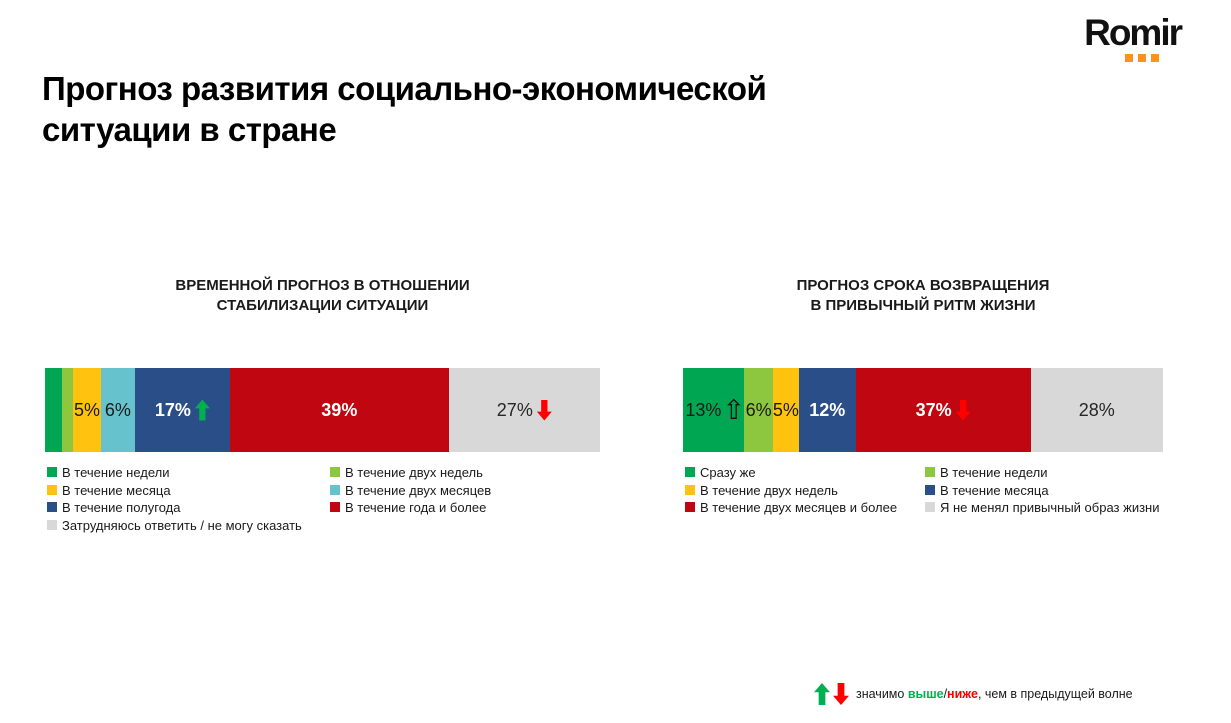 This screenshot has width=1231, height=723. What do you see at coordinates (962, 694) in the screenshot?
I see `footnote-lower: ниже` at bounding box center [962, 694].